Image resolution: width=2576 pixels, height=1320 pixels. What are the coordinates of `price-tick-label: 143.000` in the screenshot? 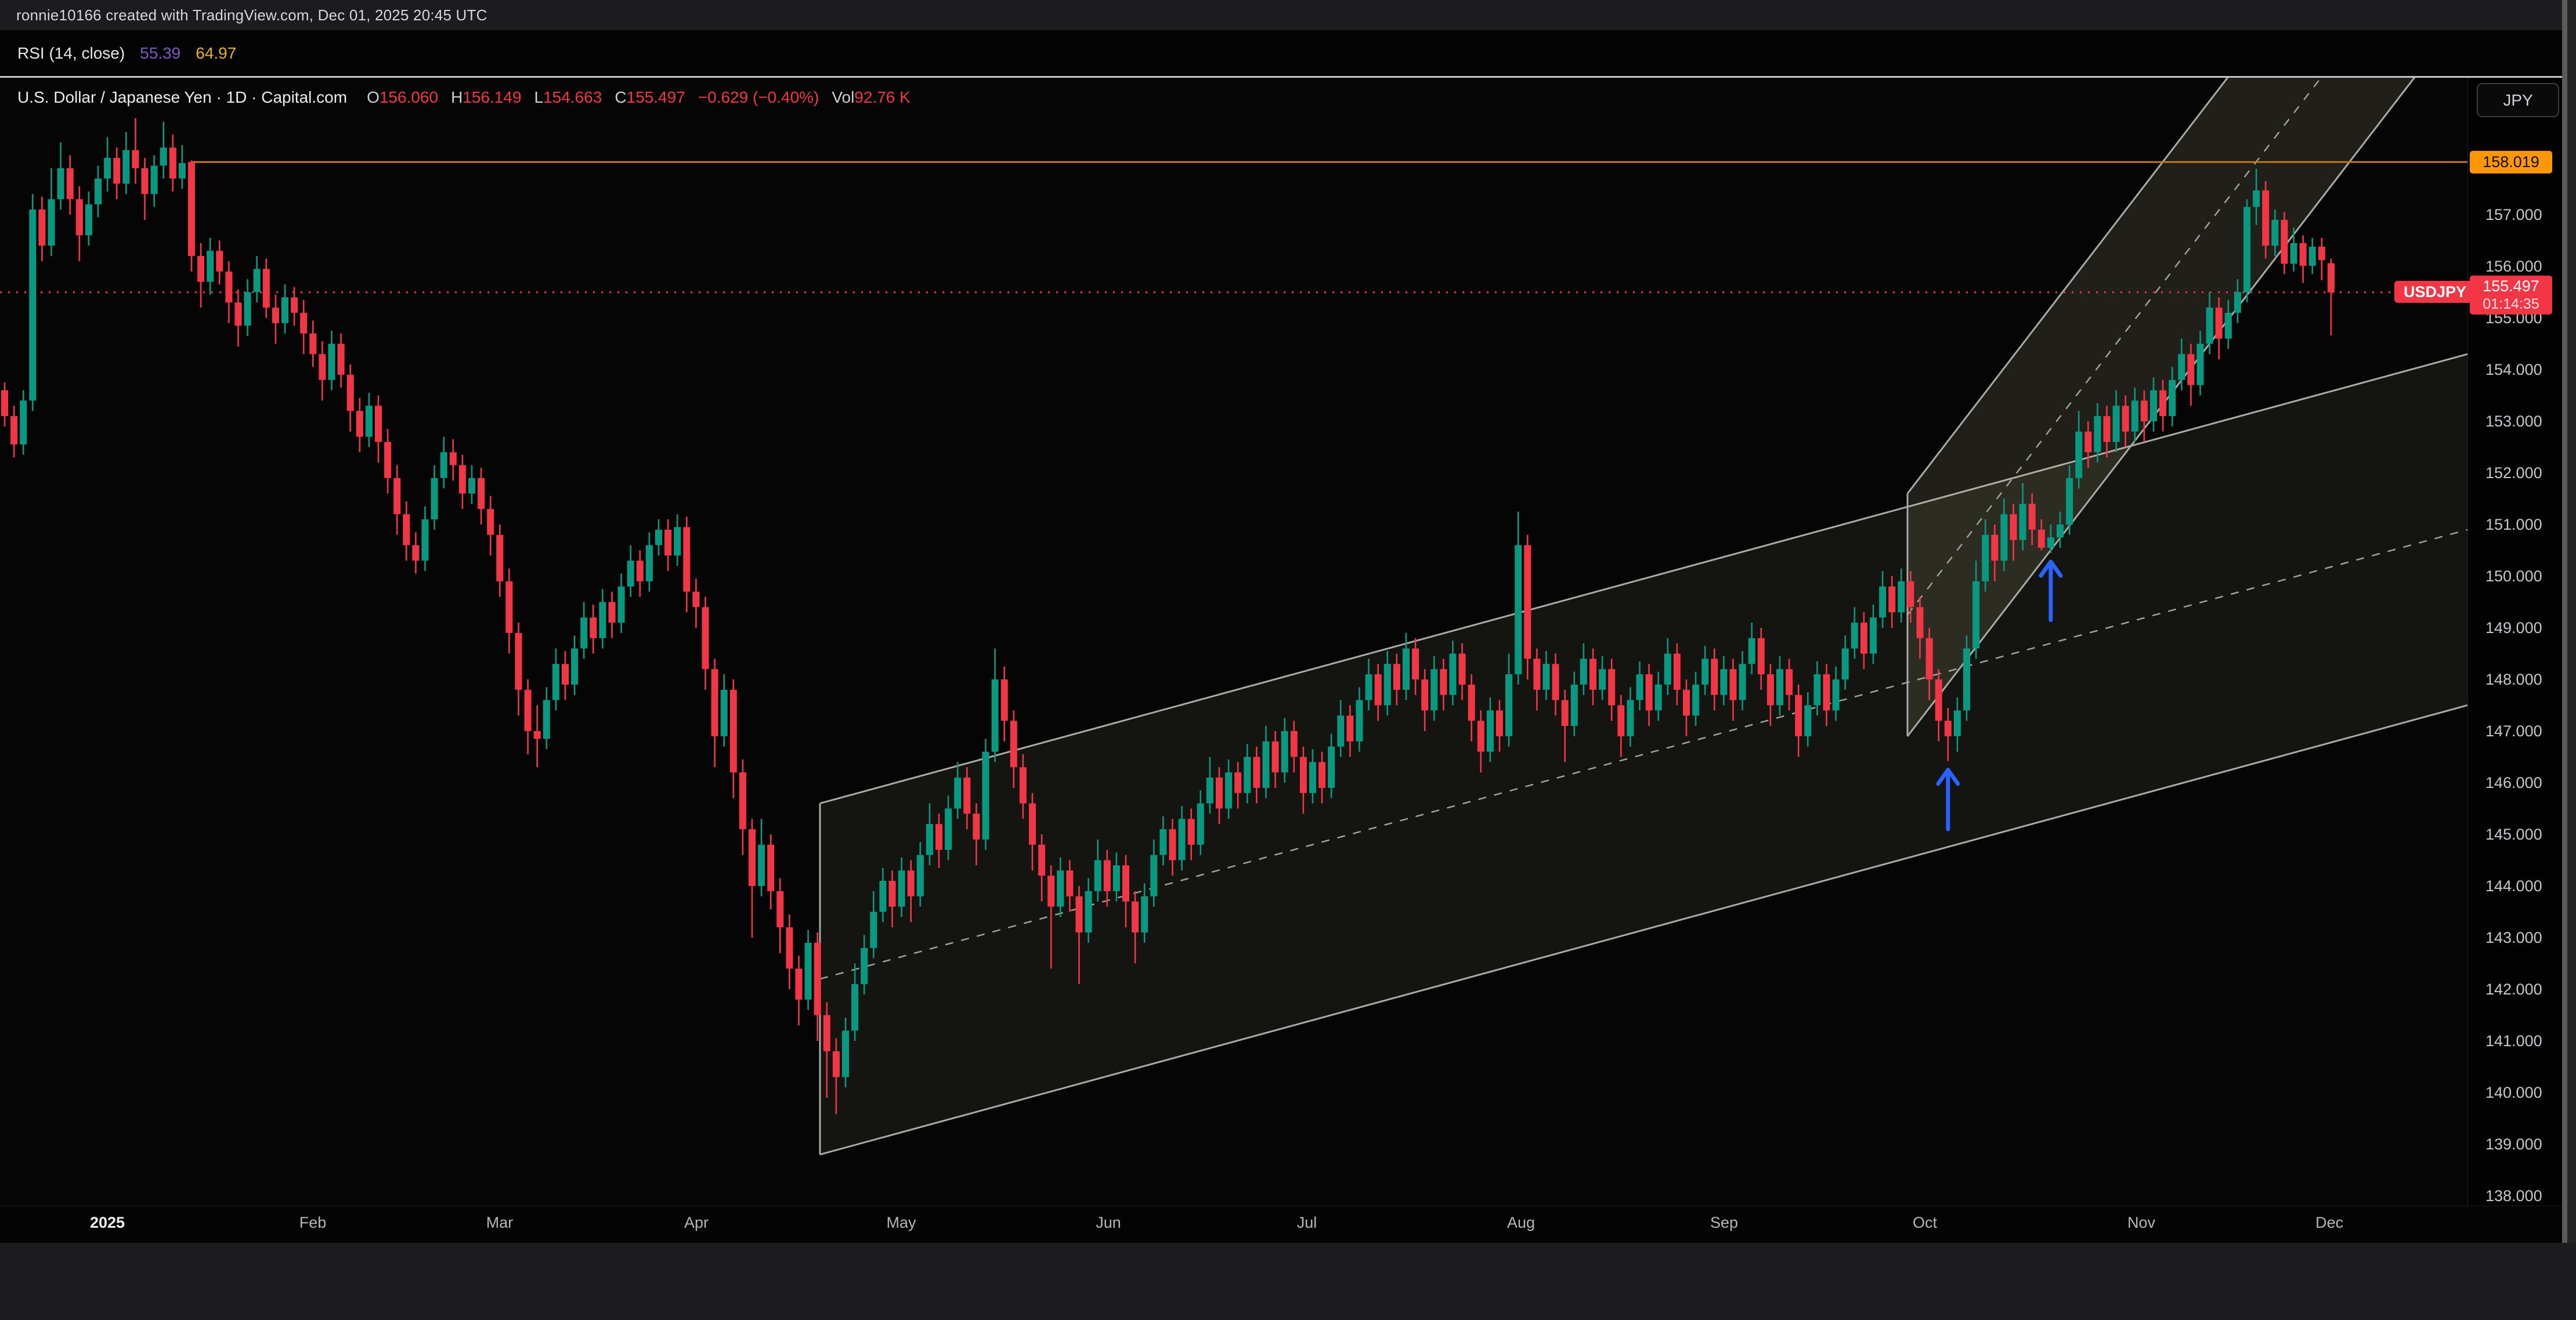 It's located at (2513, 937).